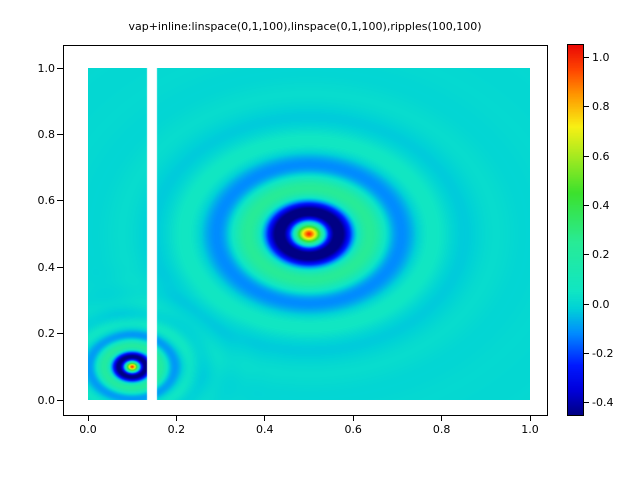  I want to click on y-tick-label: 1.0, so click(46, 68).